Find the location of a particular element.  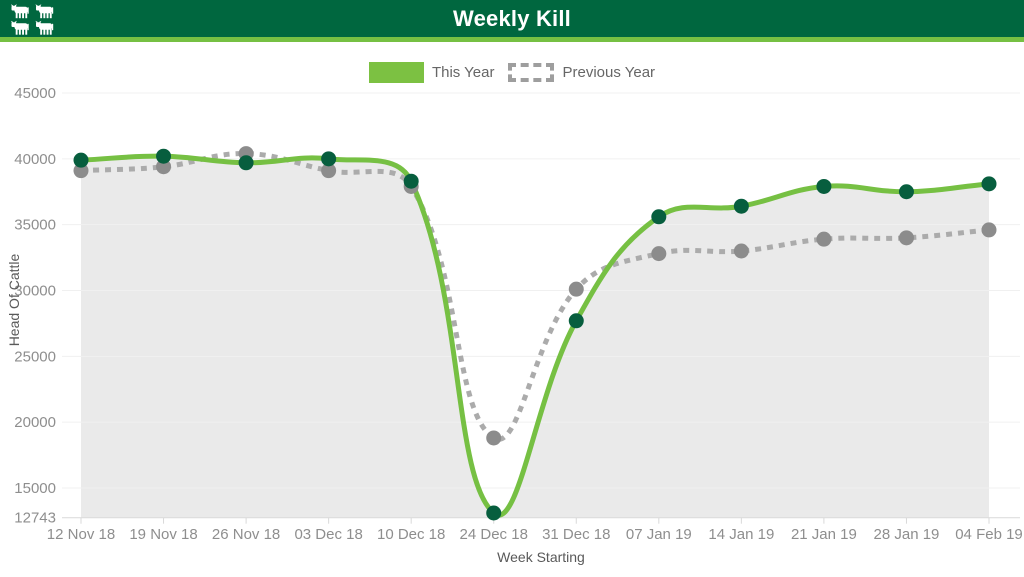

app-header: Weekly Kill is located at coordinates (512, 18).